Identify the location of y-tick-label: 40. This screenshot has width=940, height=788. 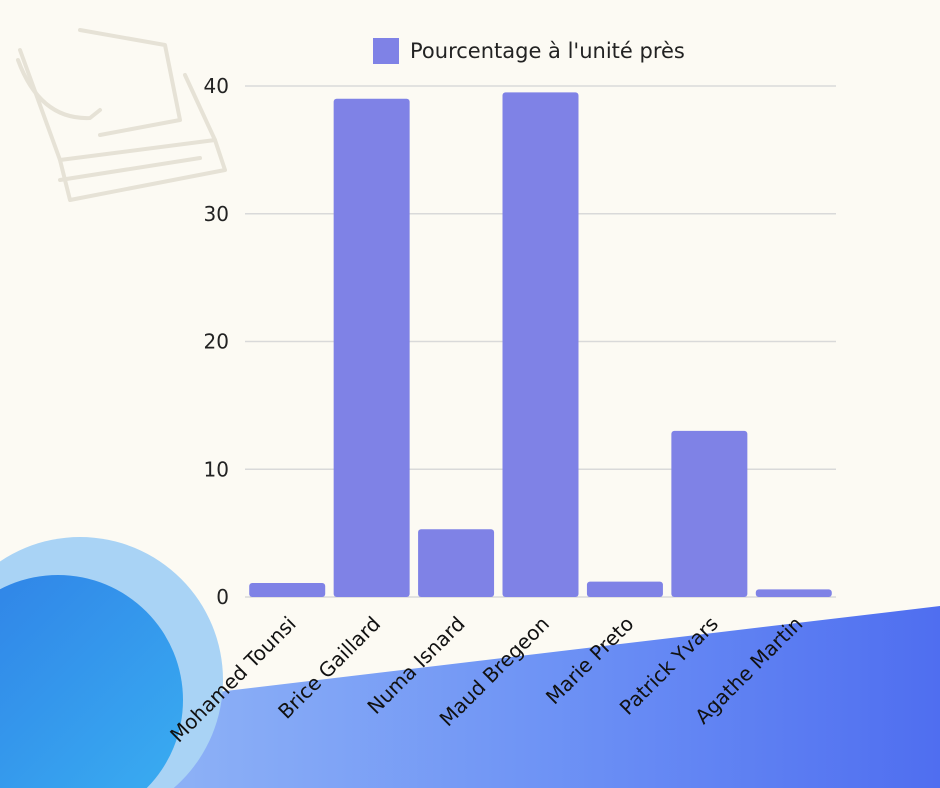
(216, 86).